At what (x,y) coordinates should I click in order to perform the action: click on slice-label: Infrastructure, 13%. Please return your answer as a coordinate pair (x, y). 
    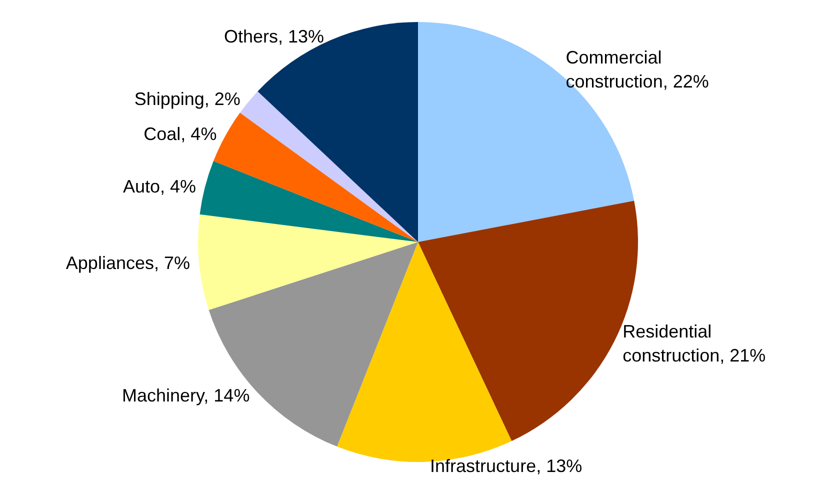
    Looking at the image, I should click on (506, 466).